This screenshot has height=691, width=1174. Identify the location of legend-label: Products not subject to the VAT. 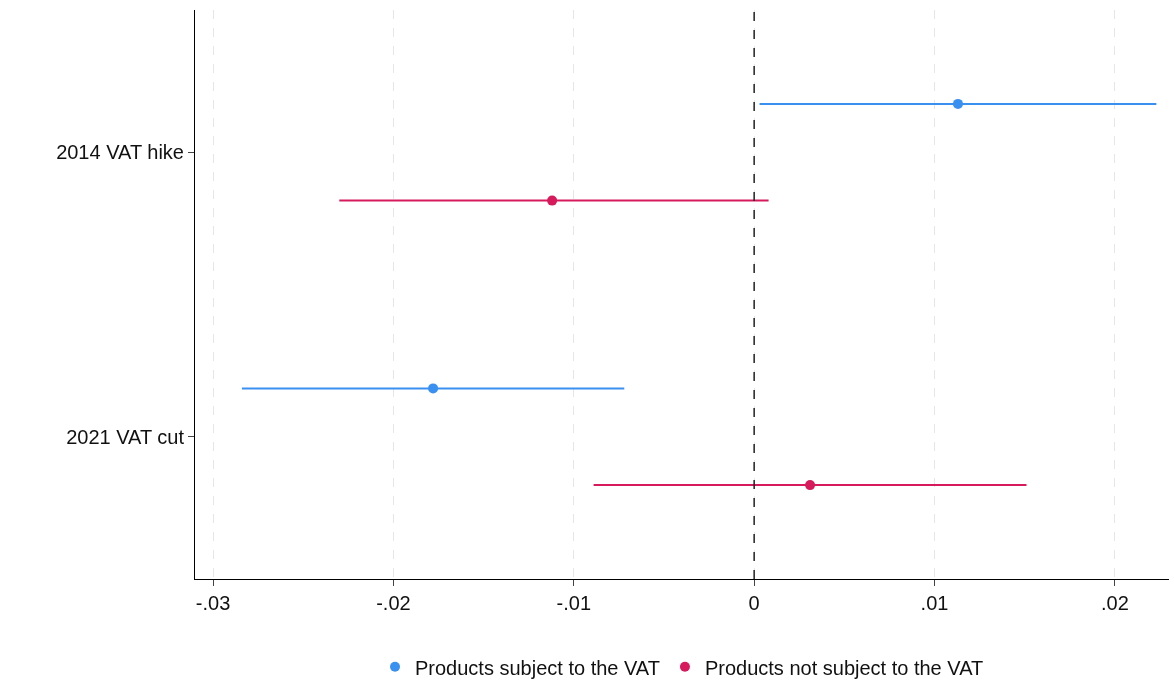
(844, 667).